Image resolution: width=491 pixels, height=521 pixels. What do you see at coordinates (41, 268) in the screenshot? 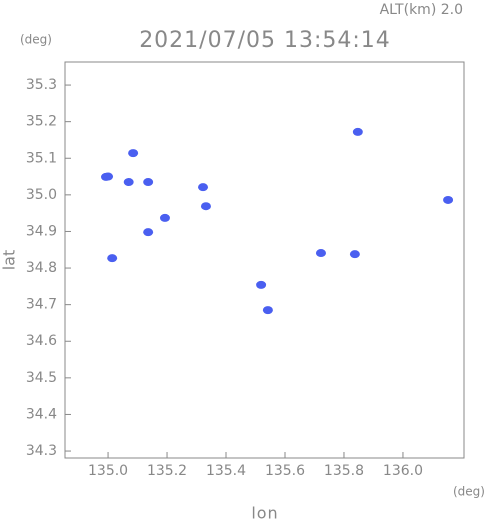
I see `y-tick-label: 34.8` at bounding box center [41, 268].